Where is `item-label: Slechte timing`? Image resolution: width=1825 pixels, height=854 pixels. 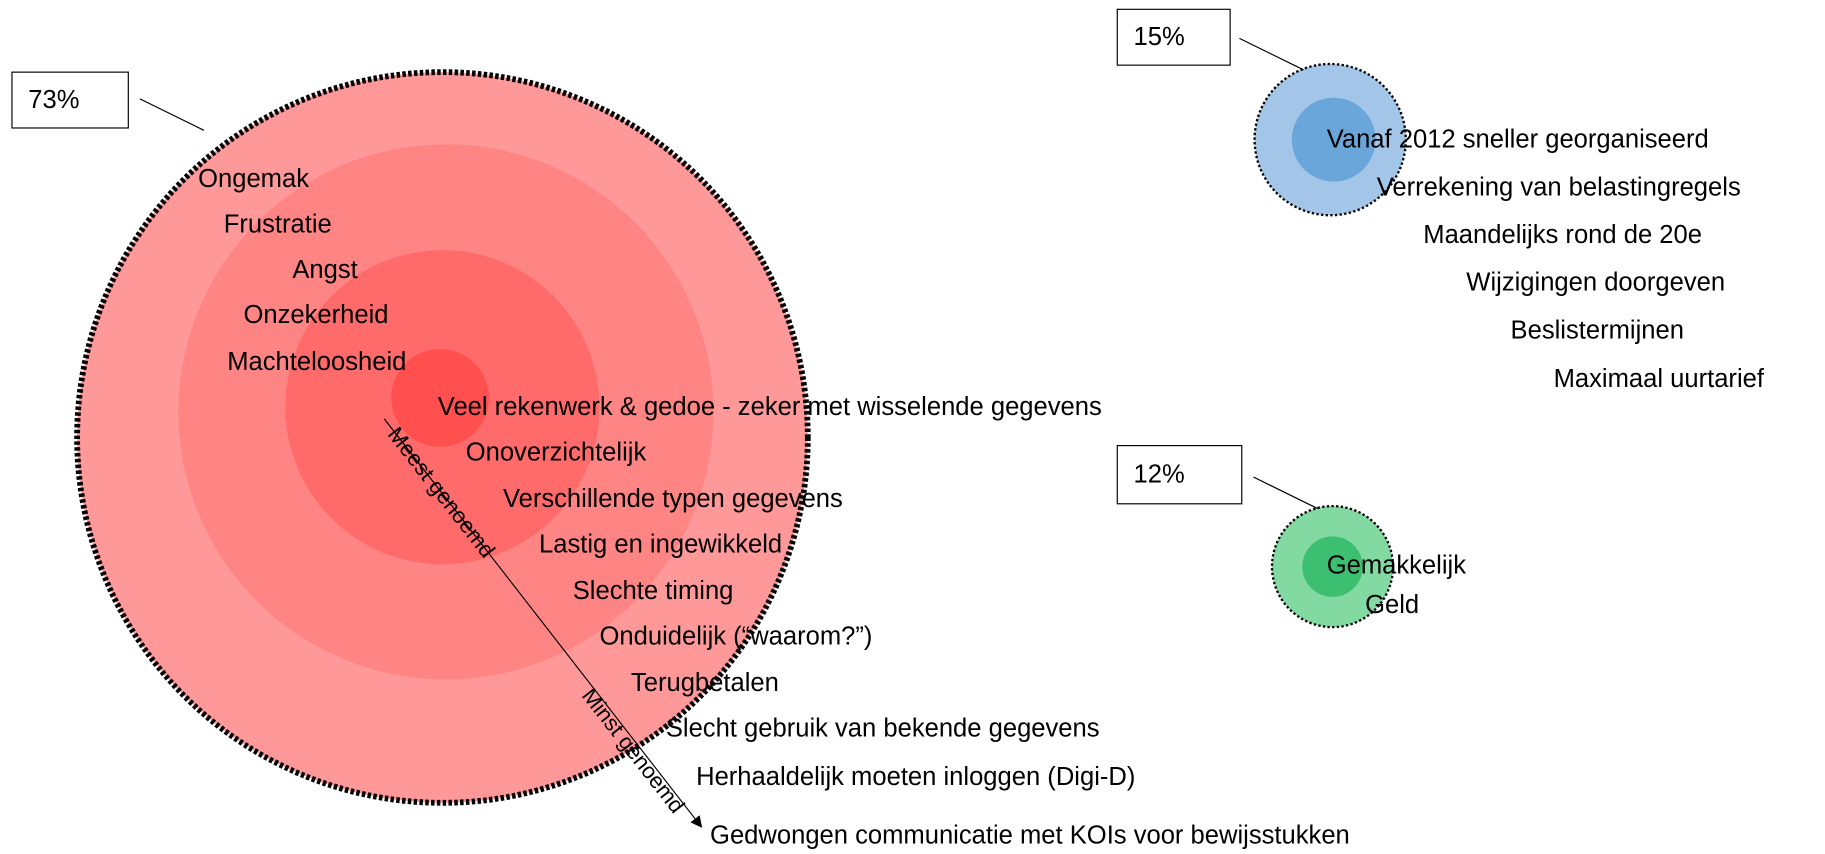 item-label: Slechte timing is located at coordinates (653, 591).